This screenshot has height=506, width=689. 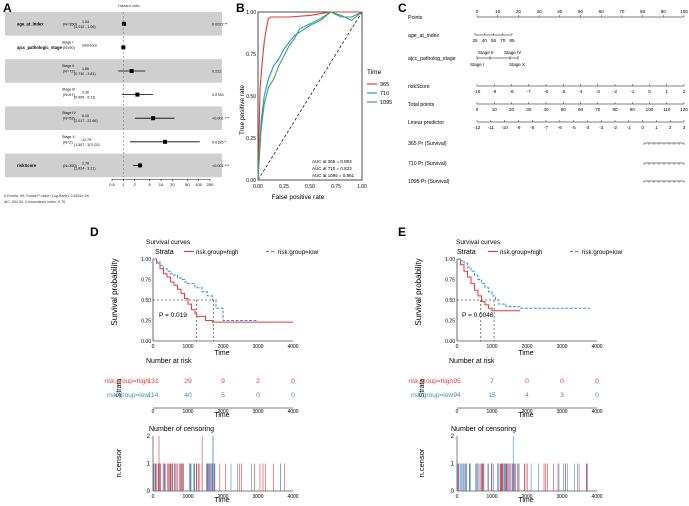 I want to click on survival-x-tick-label: 4000, so click(x=596, y=347).